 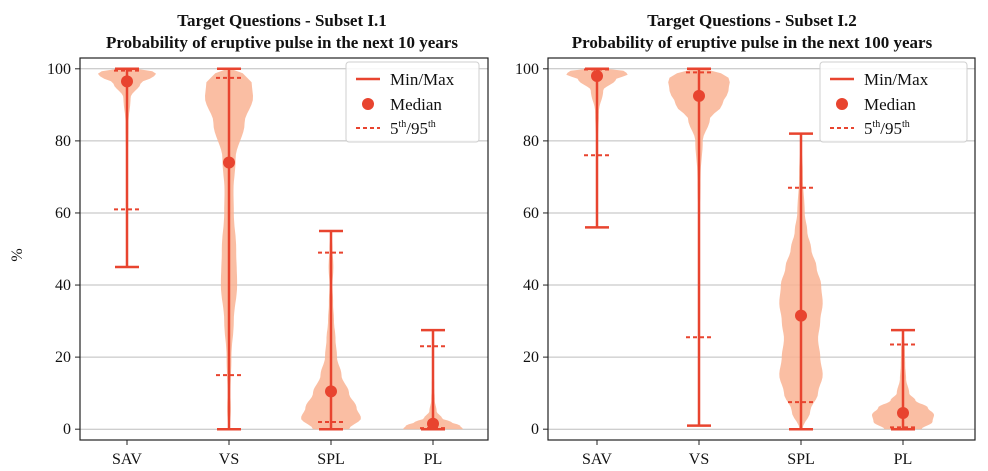 What do you see at coordinates (752, 20) in the screenshot?
I see `chart-title-line1: Target Questions - Subset I.2` at bounding box center [752, 20].